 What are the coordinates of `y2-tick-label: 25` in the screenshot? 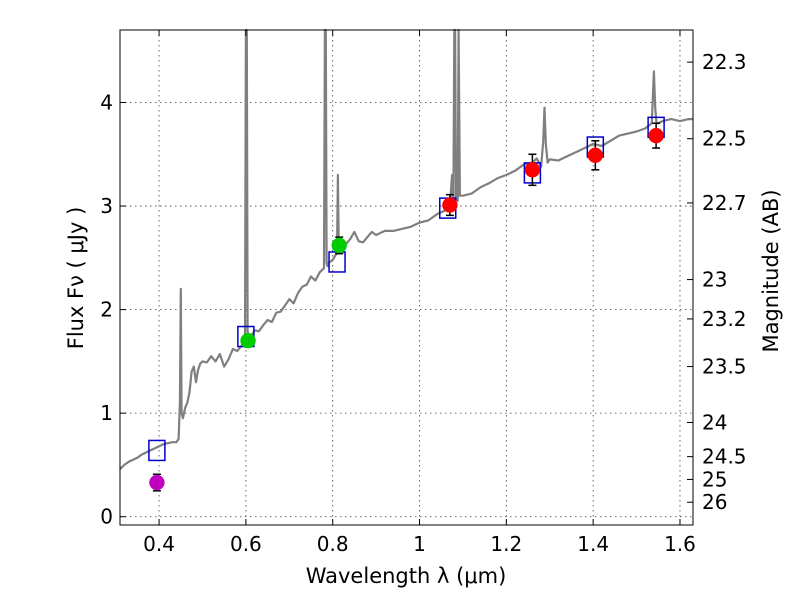 It's located at (714, 479).